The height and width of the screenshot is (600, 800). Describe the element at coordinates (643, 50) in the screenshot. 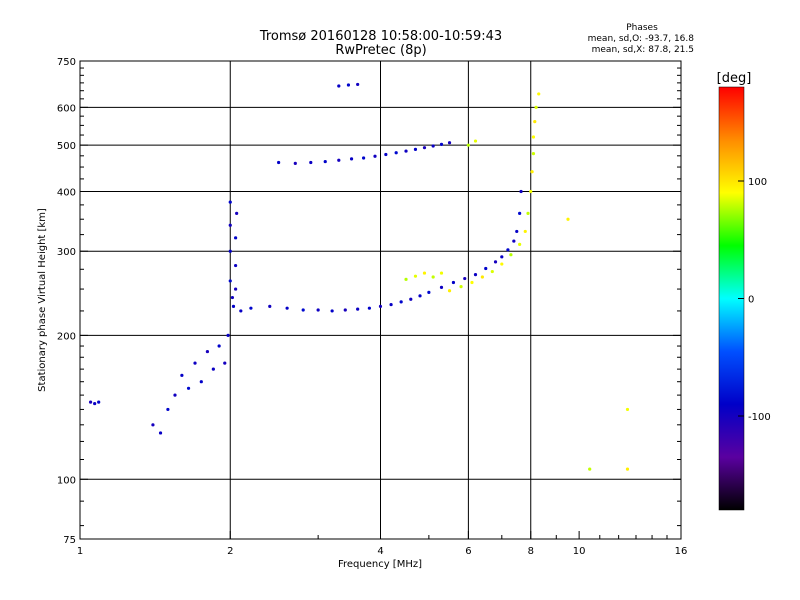

I see `stats-x-line: mean, sd,X: 87.8, 21.5` at that location.